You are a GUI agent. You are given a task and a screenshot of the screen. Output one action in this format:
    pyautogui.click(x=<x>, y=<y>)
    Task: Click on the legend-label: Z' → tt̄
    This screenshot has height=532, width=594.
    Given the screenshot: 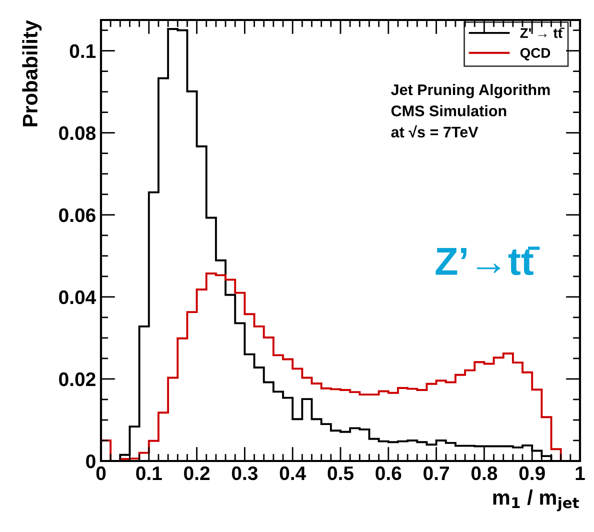 What is the action you would take?
    pyautogui.click(x=542, y=33)
    